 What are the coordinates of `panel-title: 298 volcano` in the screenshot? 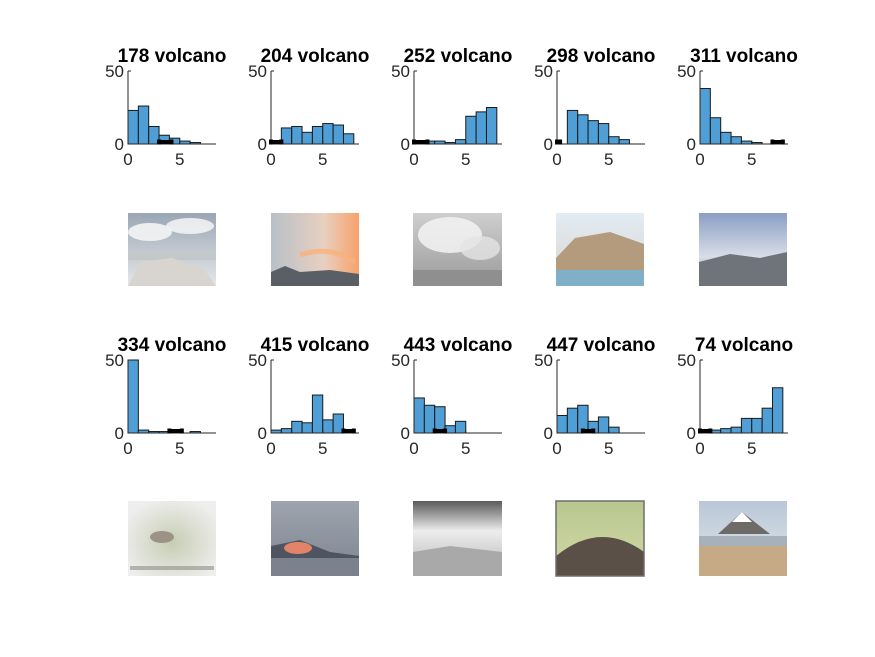 It's located at (601, 56).